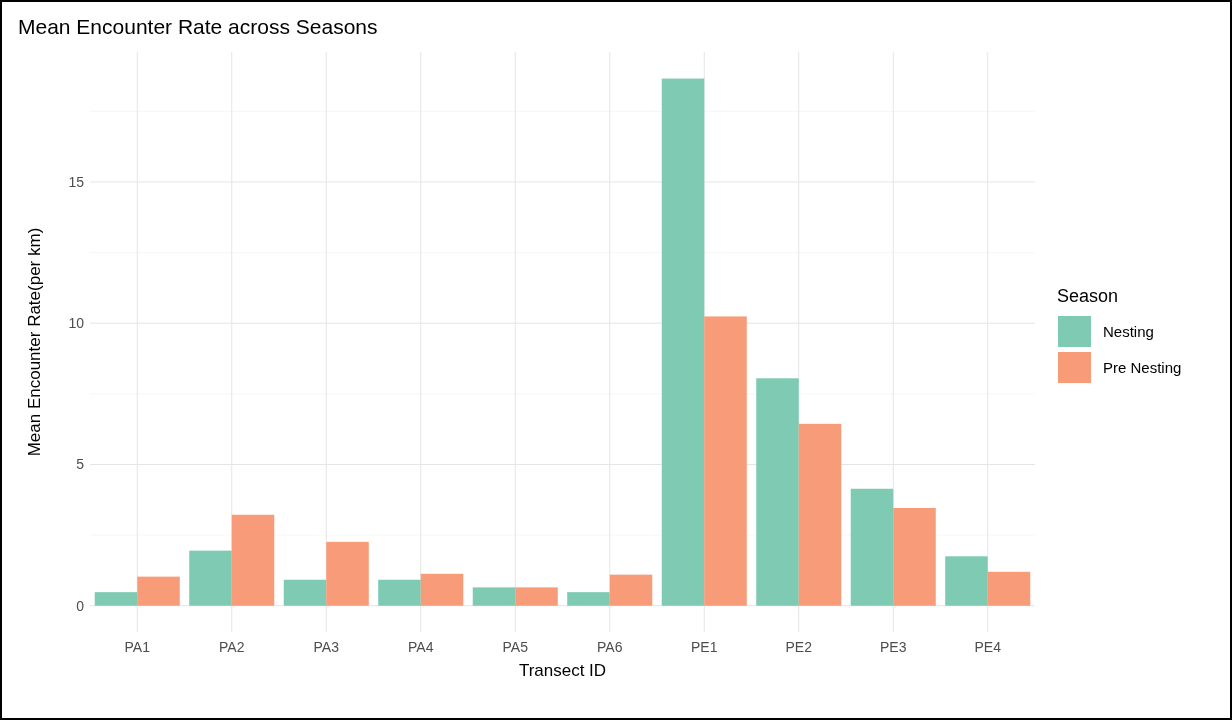  I want to click on x-tick-label: PA5, so click(515, 647).